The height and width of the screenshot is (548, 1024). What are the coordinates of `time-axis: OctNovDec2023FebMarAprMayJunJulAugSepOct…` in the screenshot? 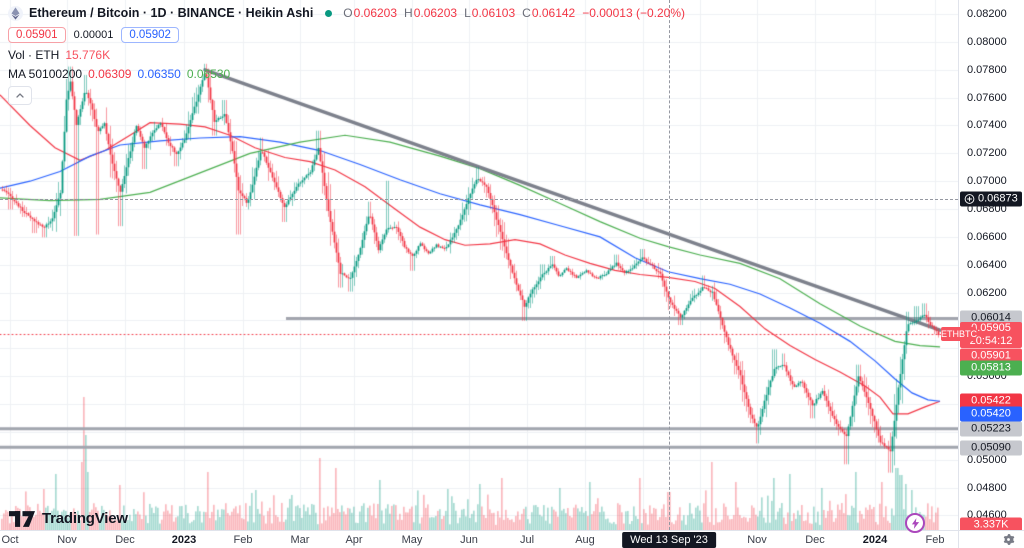 It's located at (512, 539).